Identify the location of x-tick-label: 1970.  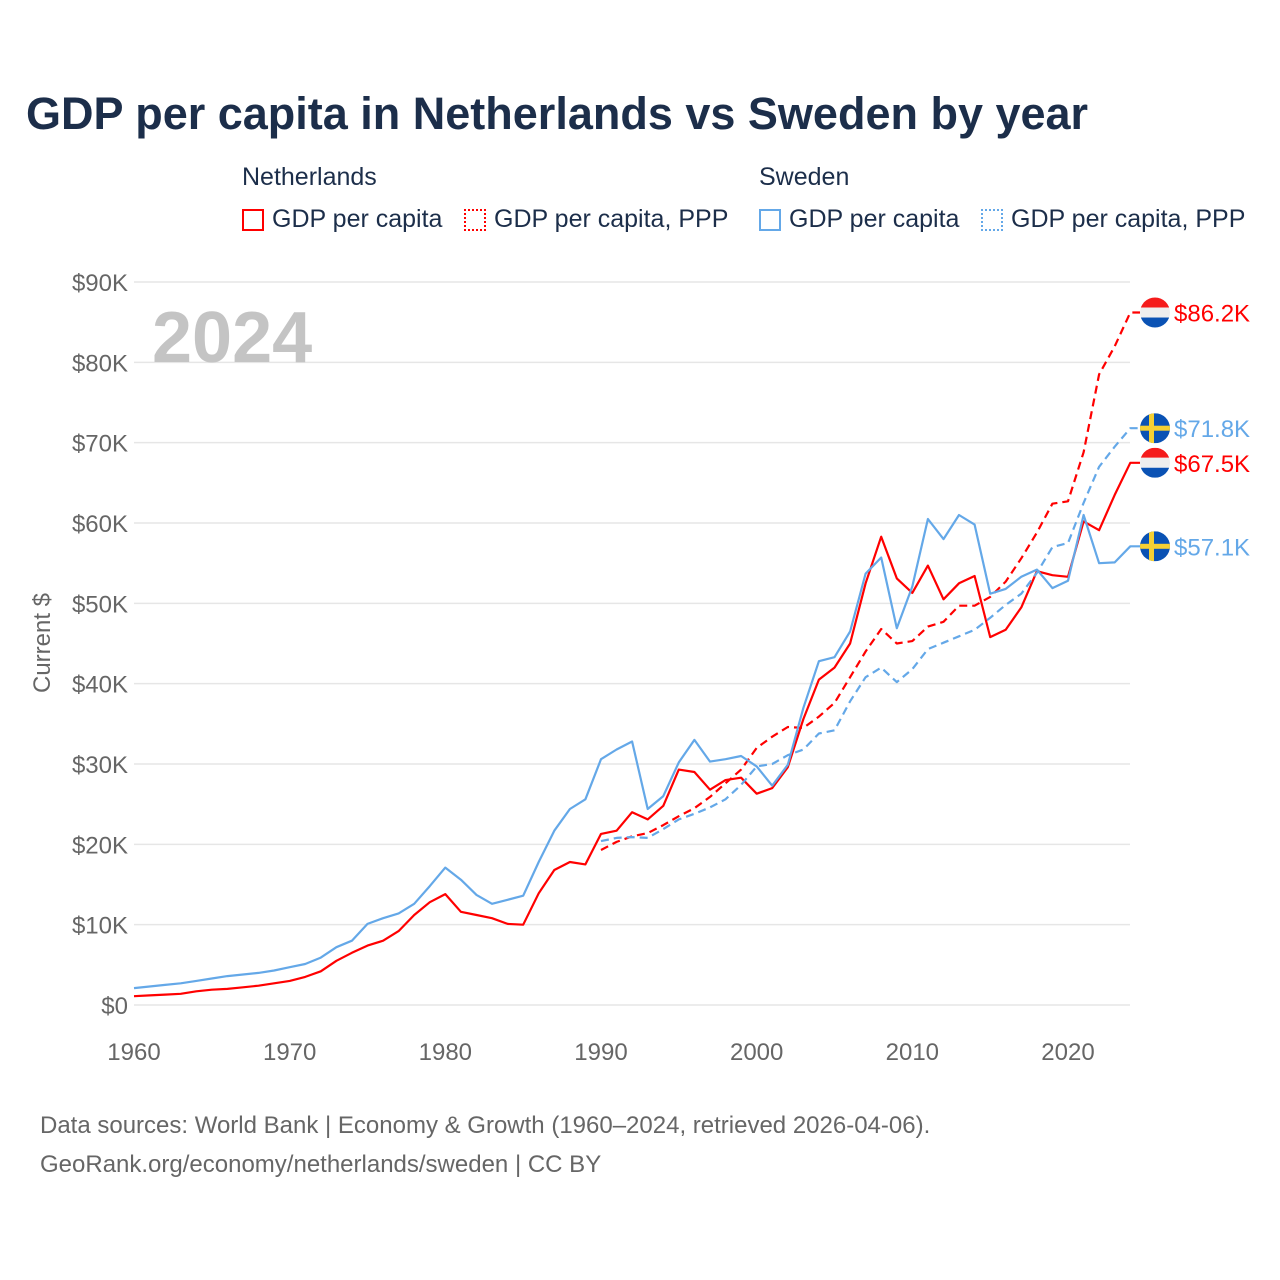
(289, 1052).